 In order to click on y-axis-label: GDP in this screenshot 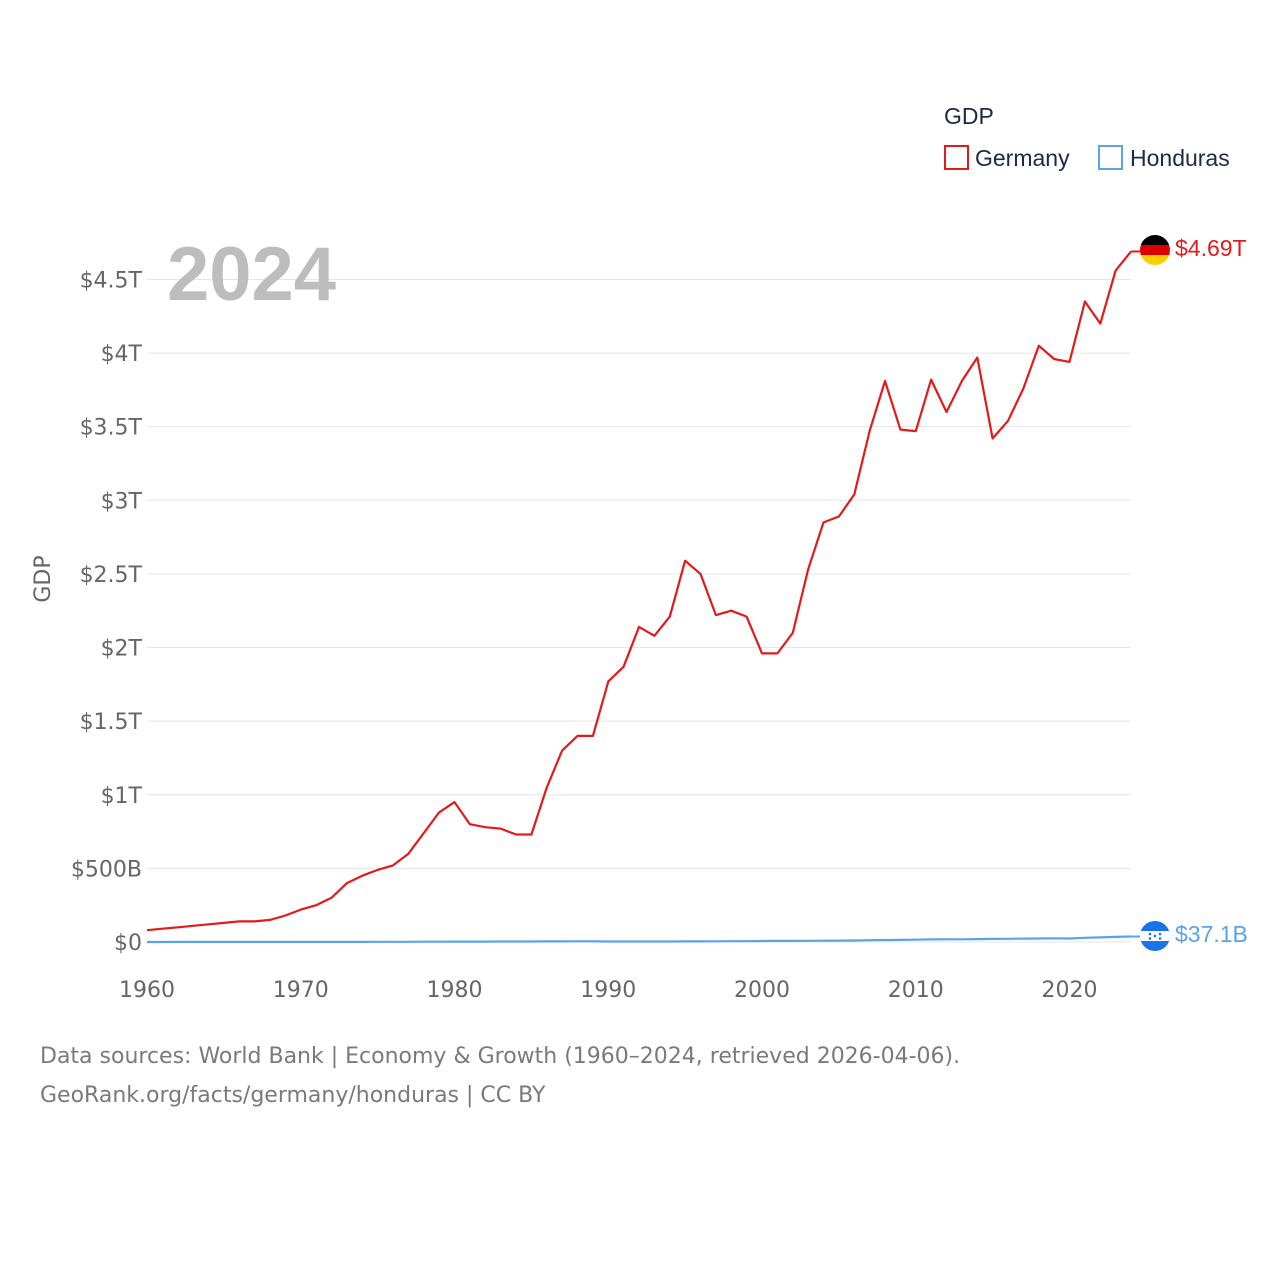, I will do `click(43, 578)`.